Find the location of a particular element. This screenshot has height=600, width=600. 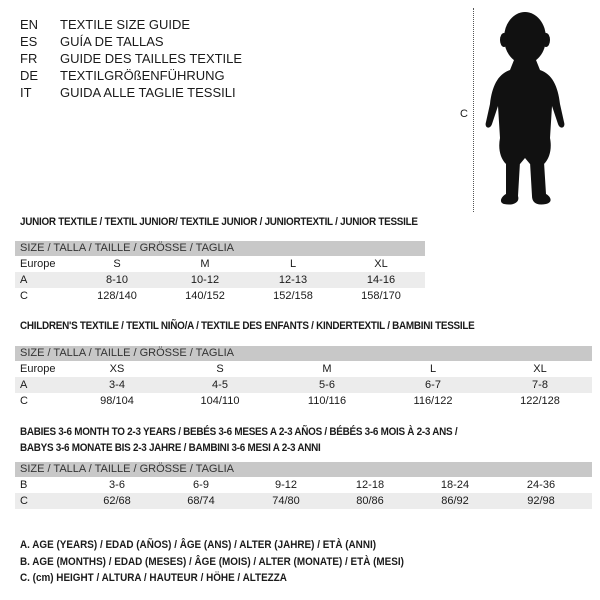

table-cell: 140/152 is located at coordinates (205, 296).